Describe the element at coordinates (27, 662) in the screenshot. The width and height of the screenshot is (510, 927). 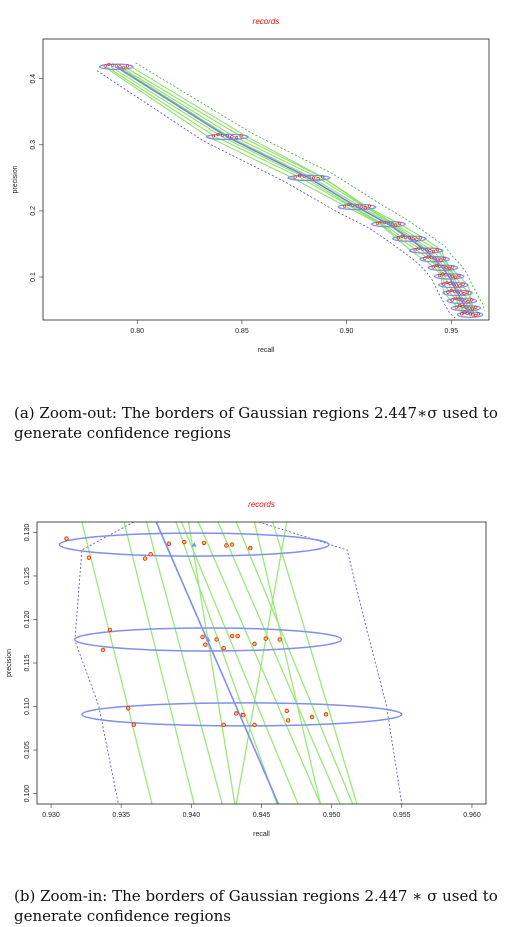
I see `y-tick-label: 0.115` at that location.